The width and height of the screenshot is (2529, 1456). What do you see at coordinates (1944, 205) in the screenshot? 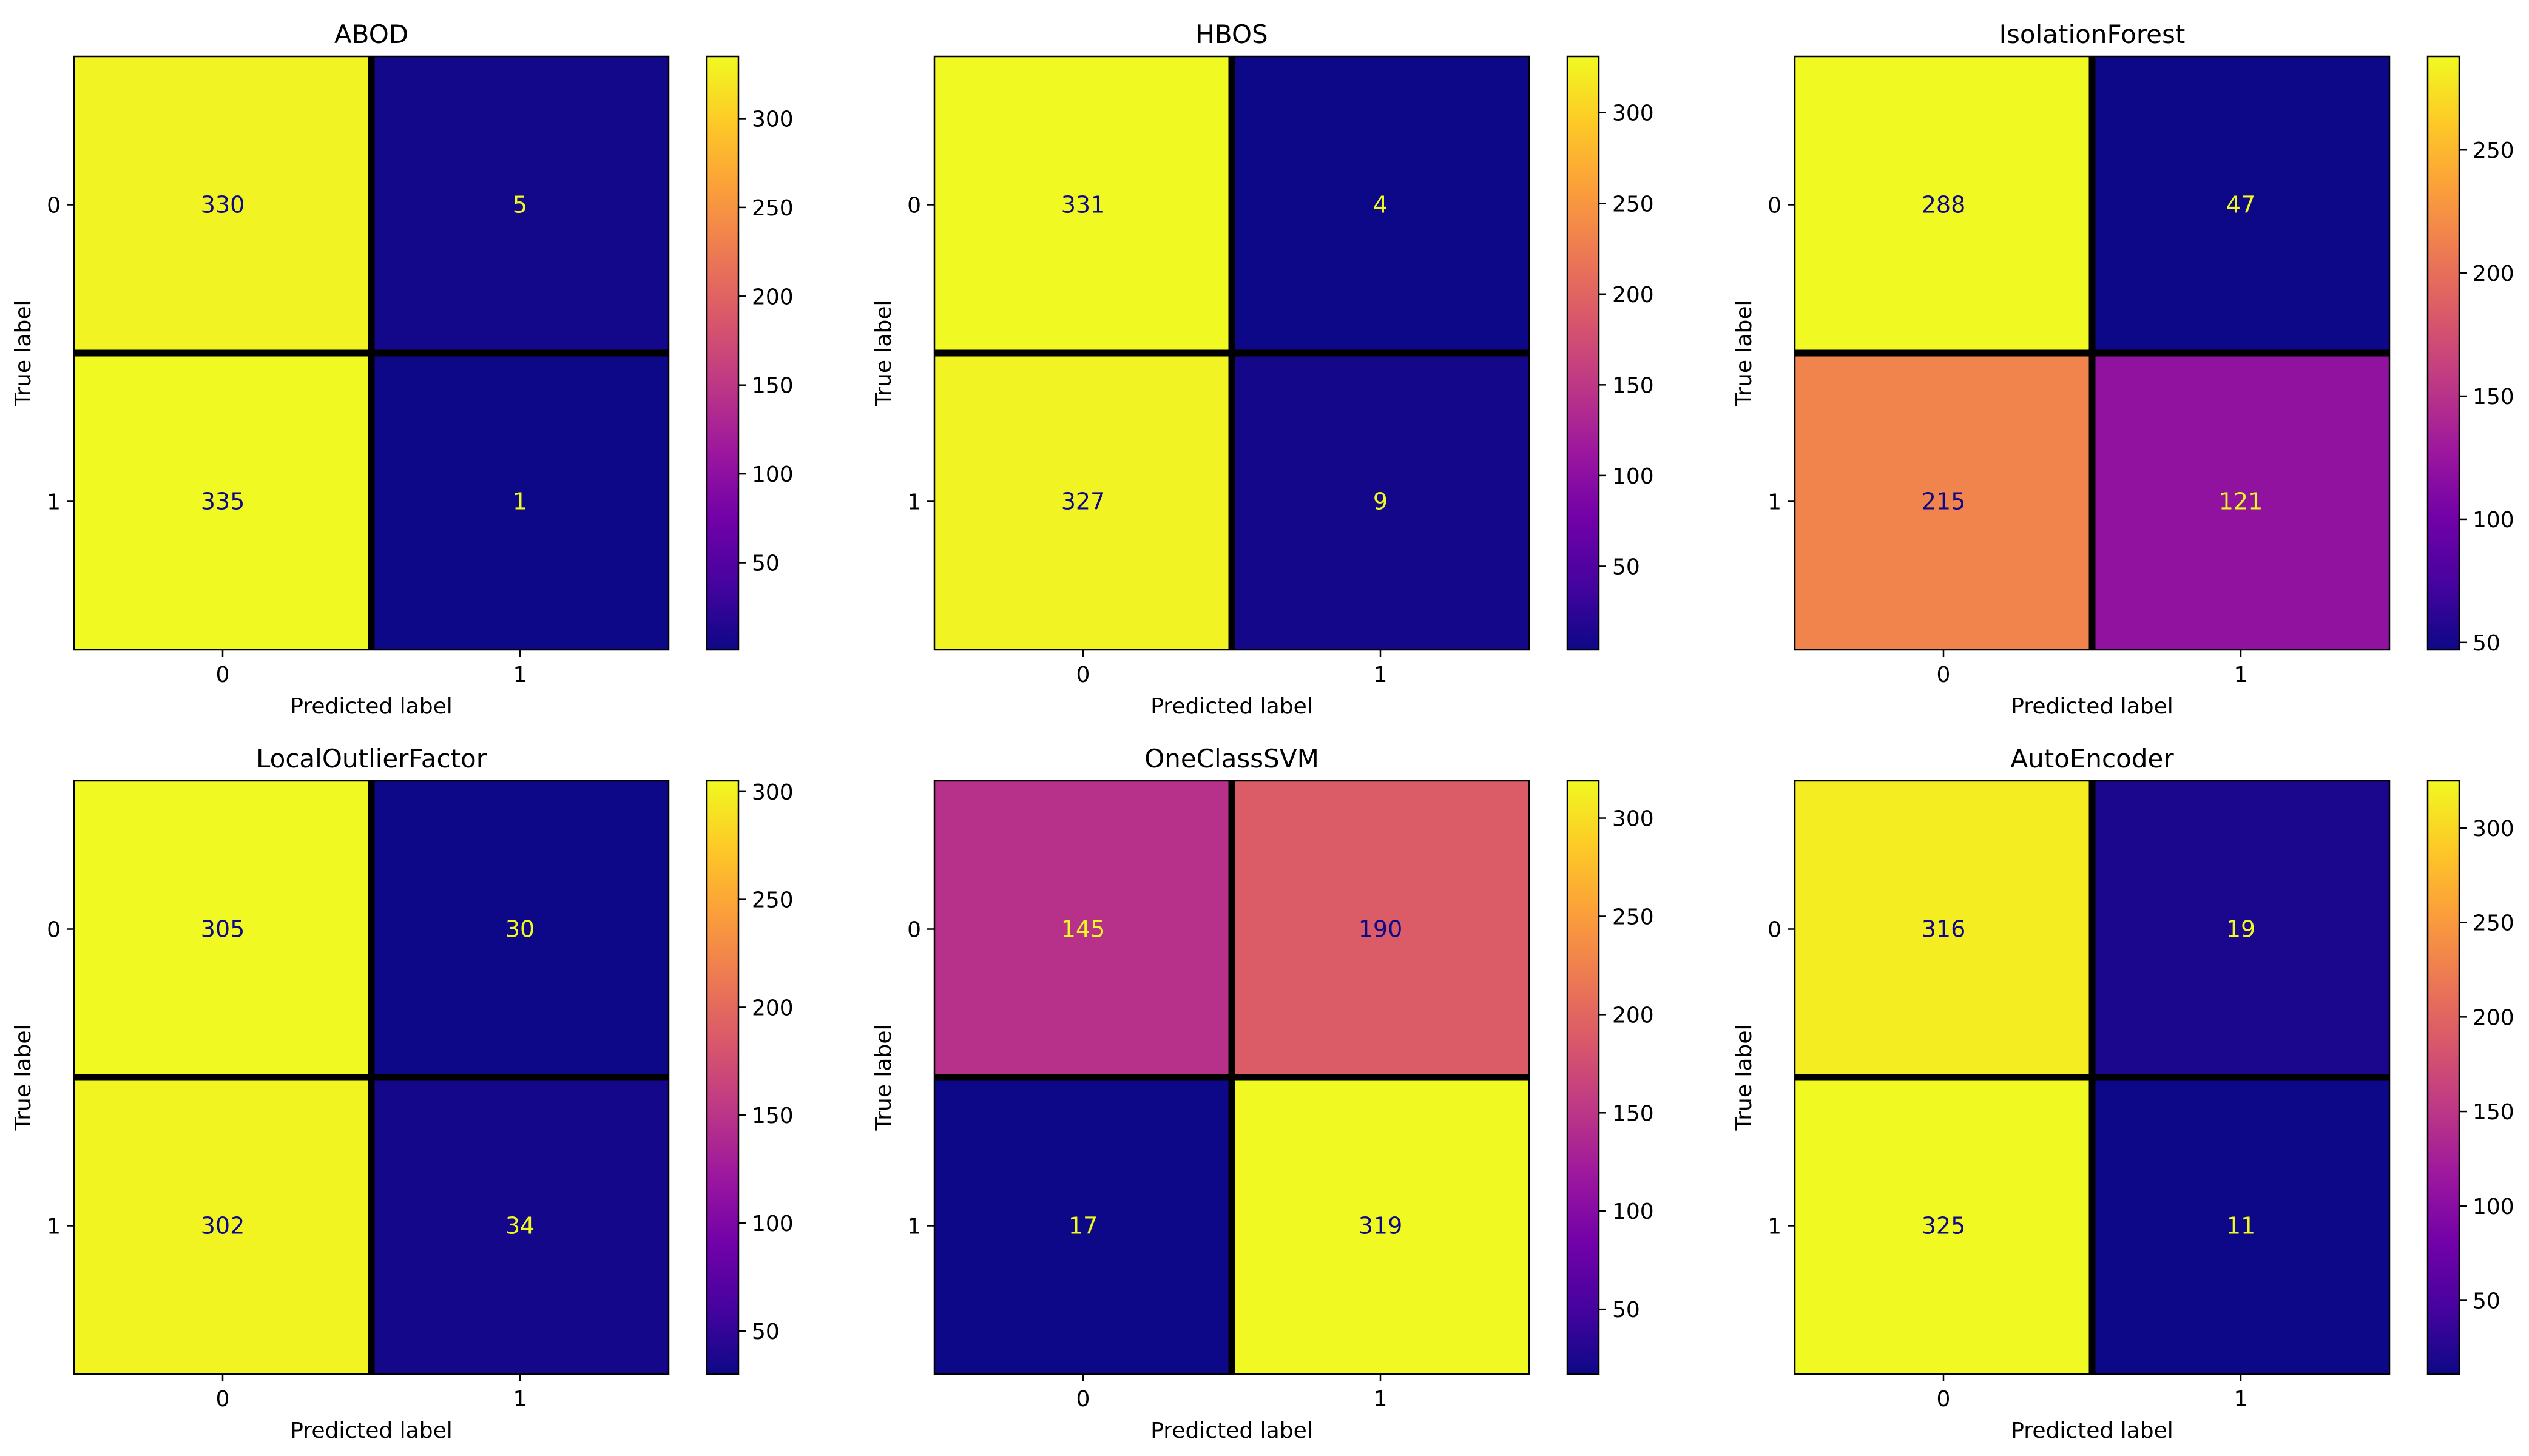
I see `cell-value-0-0: 288` at bounding box center [1944, 205].